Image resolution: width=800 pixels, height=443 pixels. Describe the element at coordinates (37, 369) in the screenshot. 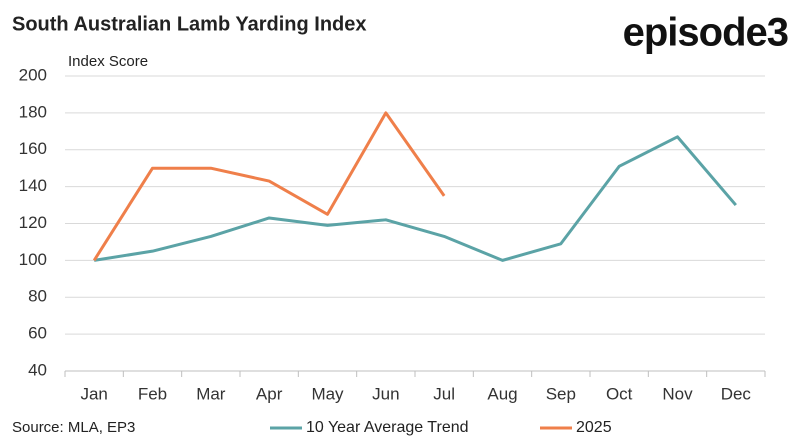

I see `y-tick-label: 40` at that location.